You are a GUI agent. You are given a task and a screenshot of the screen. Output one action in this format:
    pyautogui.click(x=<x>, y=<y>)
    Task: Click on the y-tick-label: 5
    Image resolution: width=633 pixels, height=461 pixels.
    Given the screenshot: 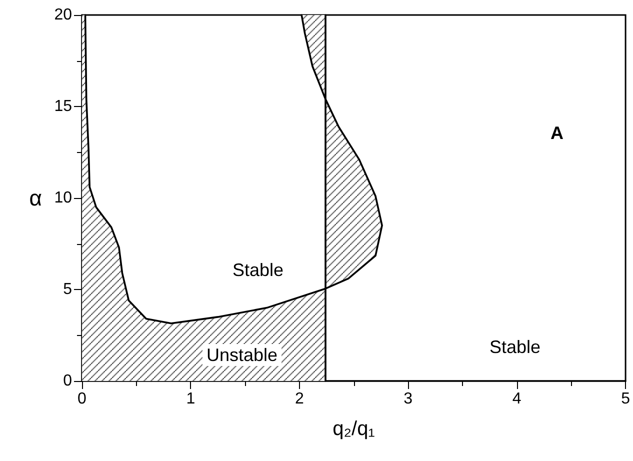 What is the action you would take?
    pyautogui.click(x=67, y=289)
    